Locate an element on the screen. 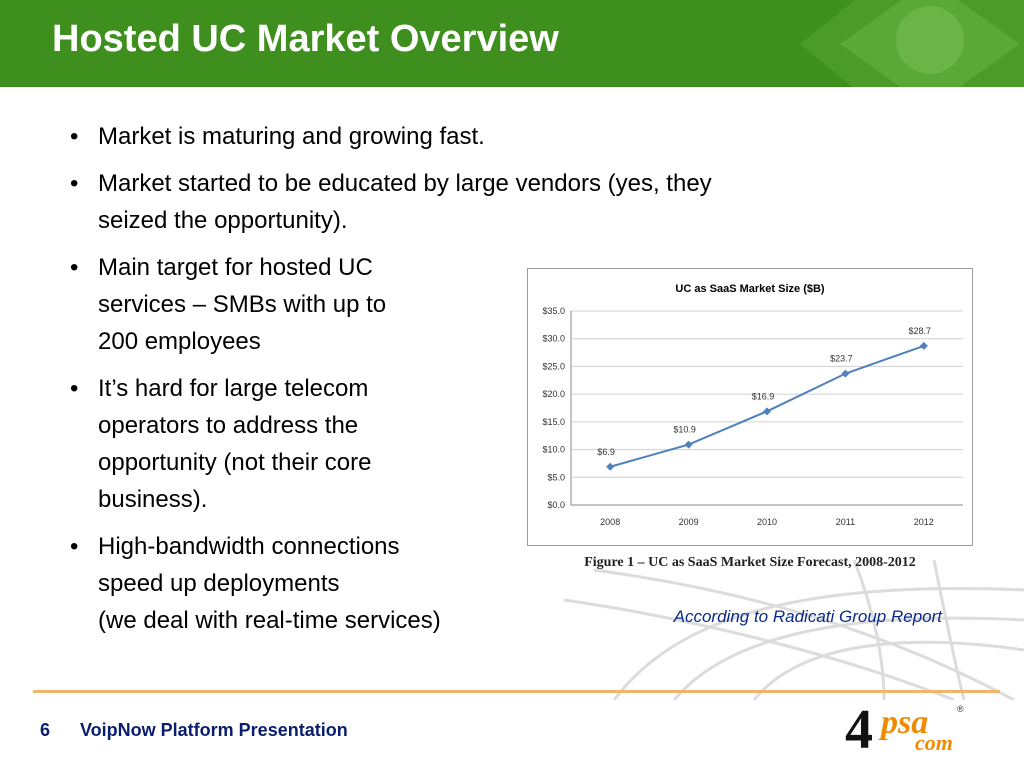 This screenshot has height=768, width=1024. logo-psa: psa is located at coordinates (905, 722).